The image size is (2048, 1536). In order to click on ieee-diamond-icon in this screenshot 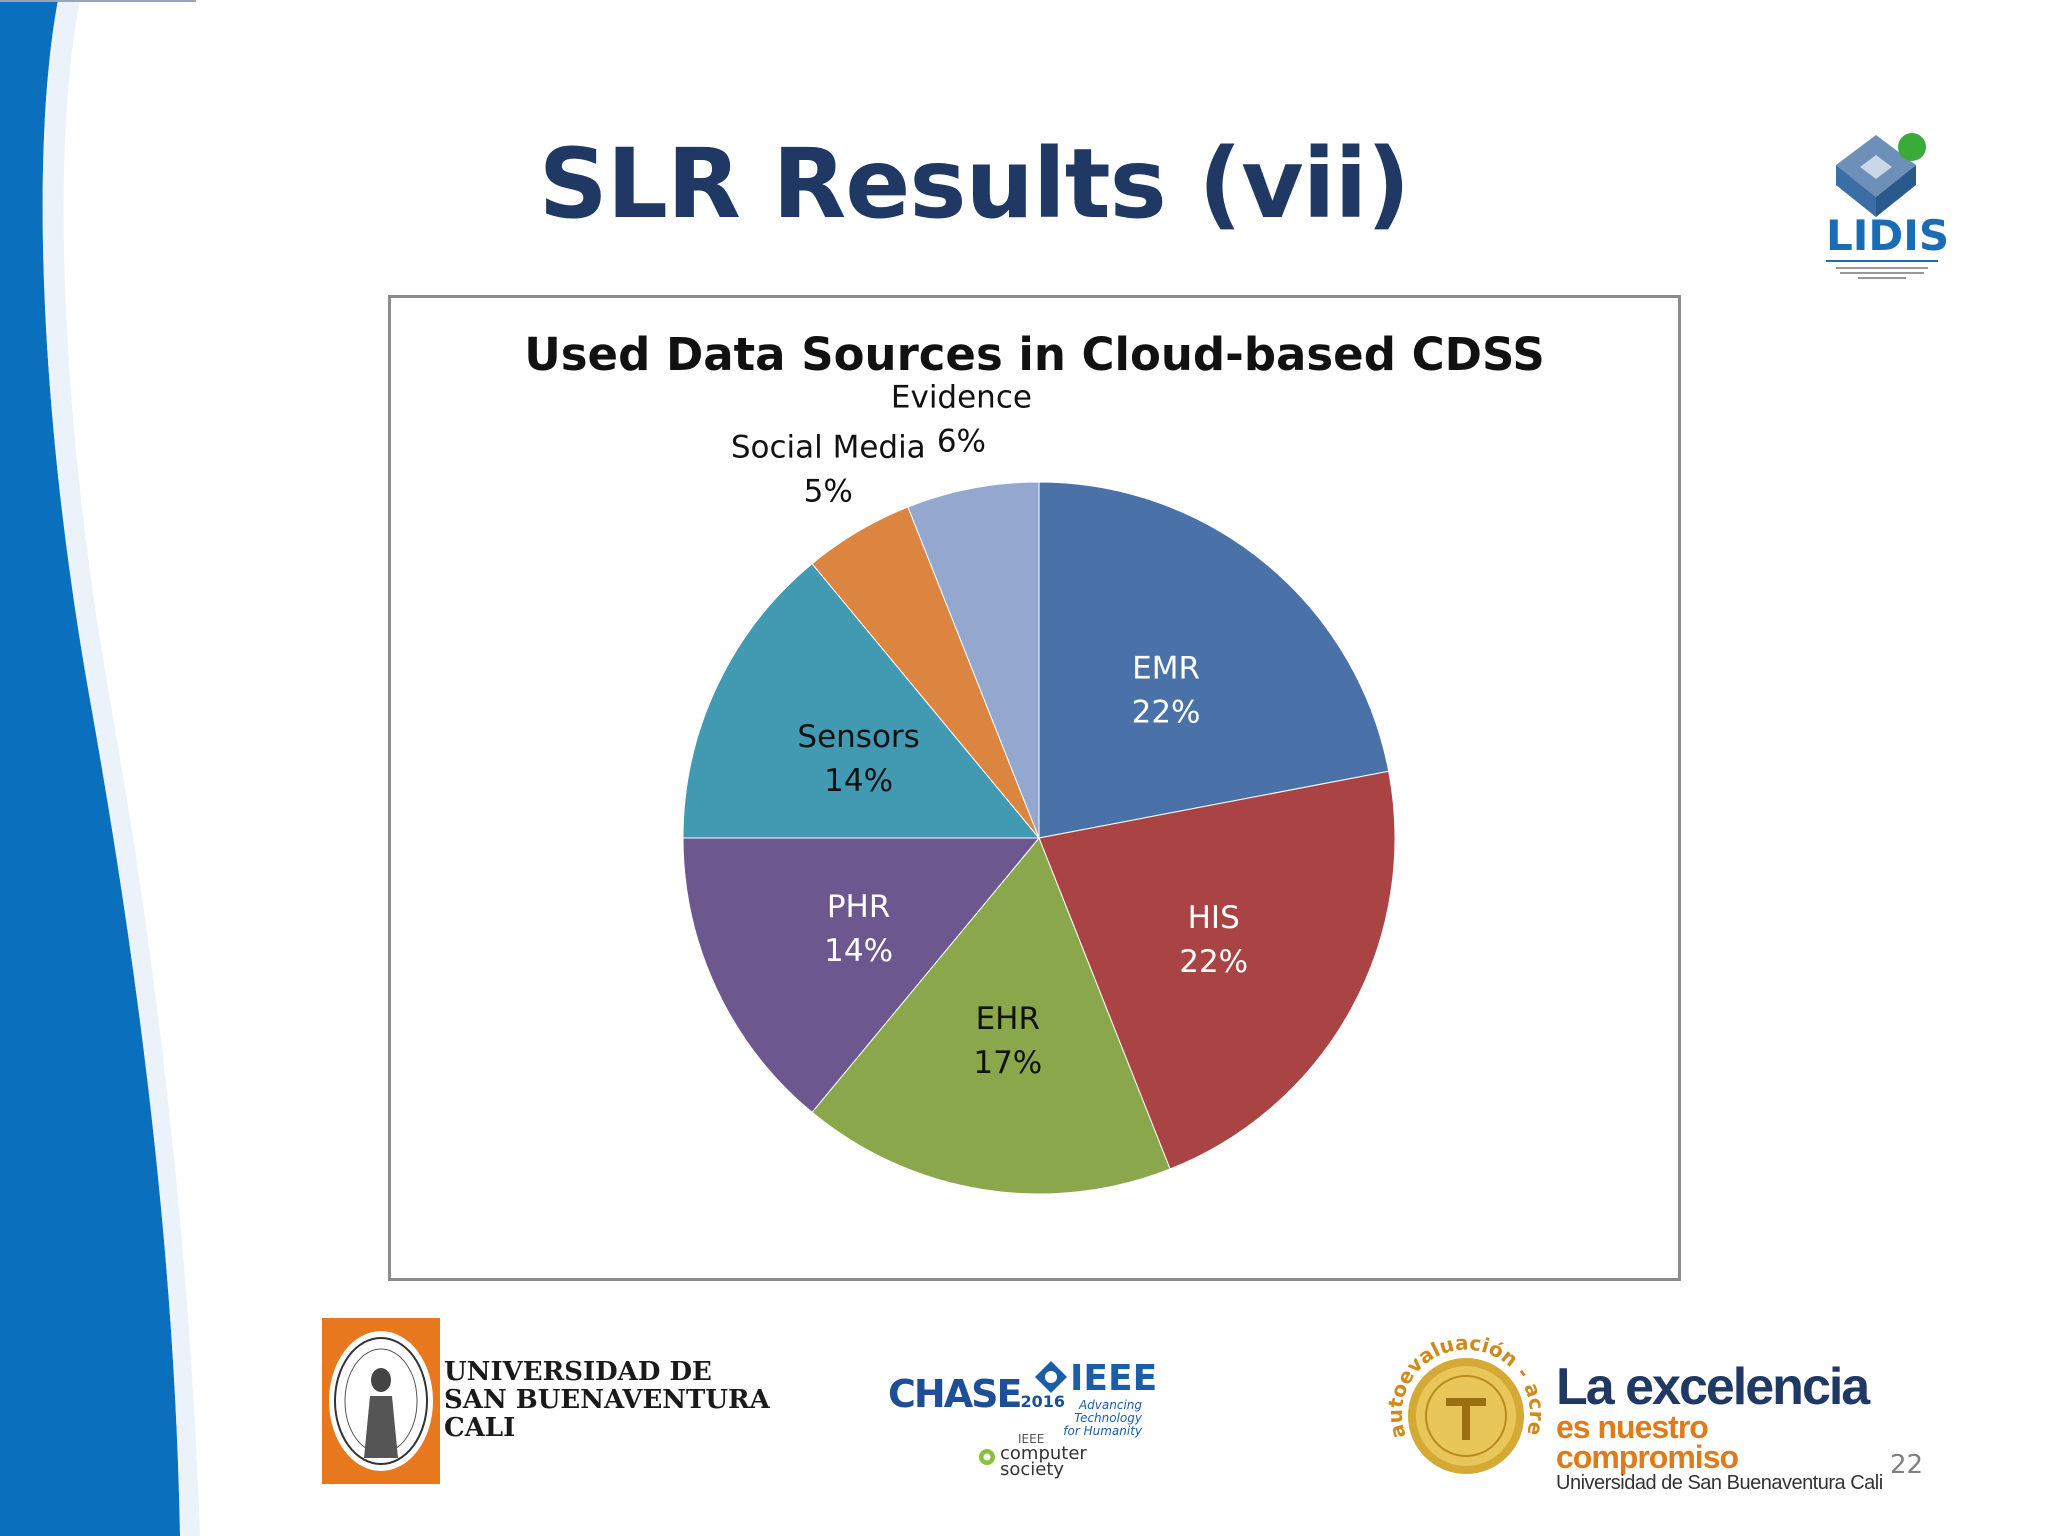, I will do `click(1051, 1377)`.